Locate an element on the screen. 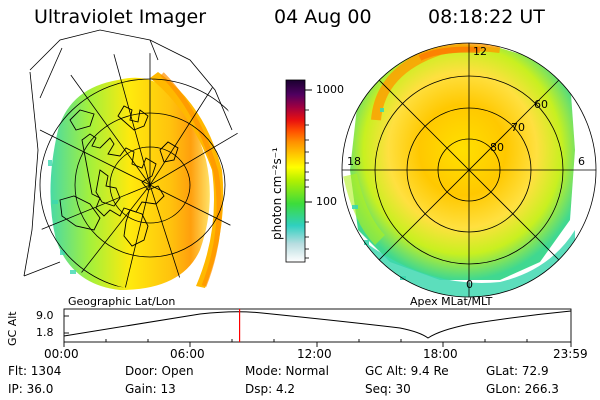 This screenshot has height=400, width=600. colorbar is located at coordinates (298, 171).